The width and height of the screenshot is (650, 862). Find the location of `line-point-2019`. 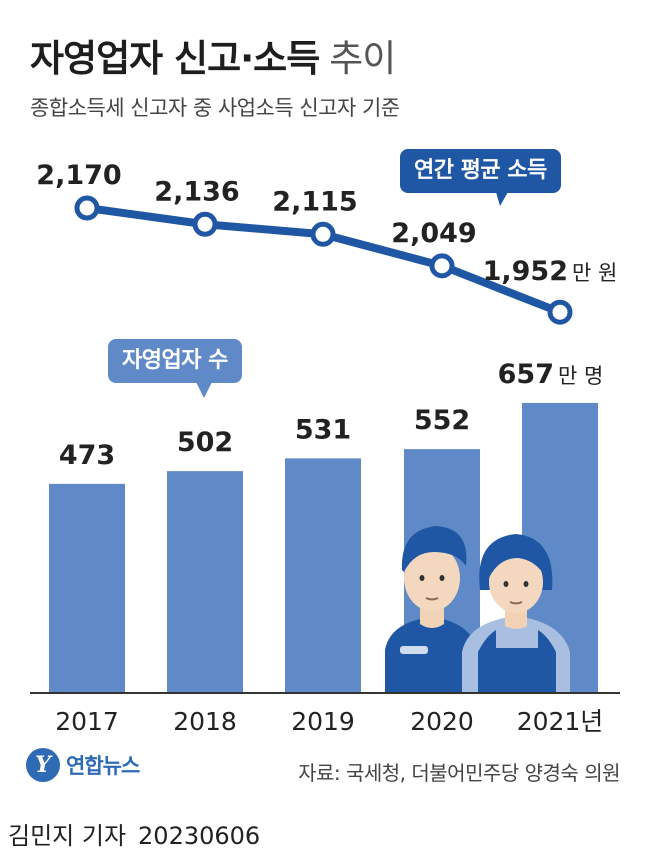

line-point-2019 is located at coordinates (323, 234).